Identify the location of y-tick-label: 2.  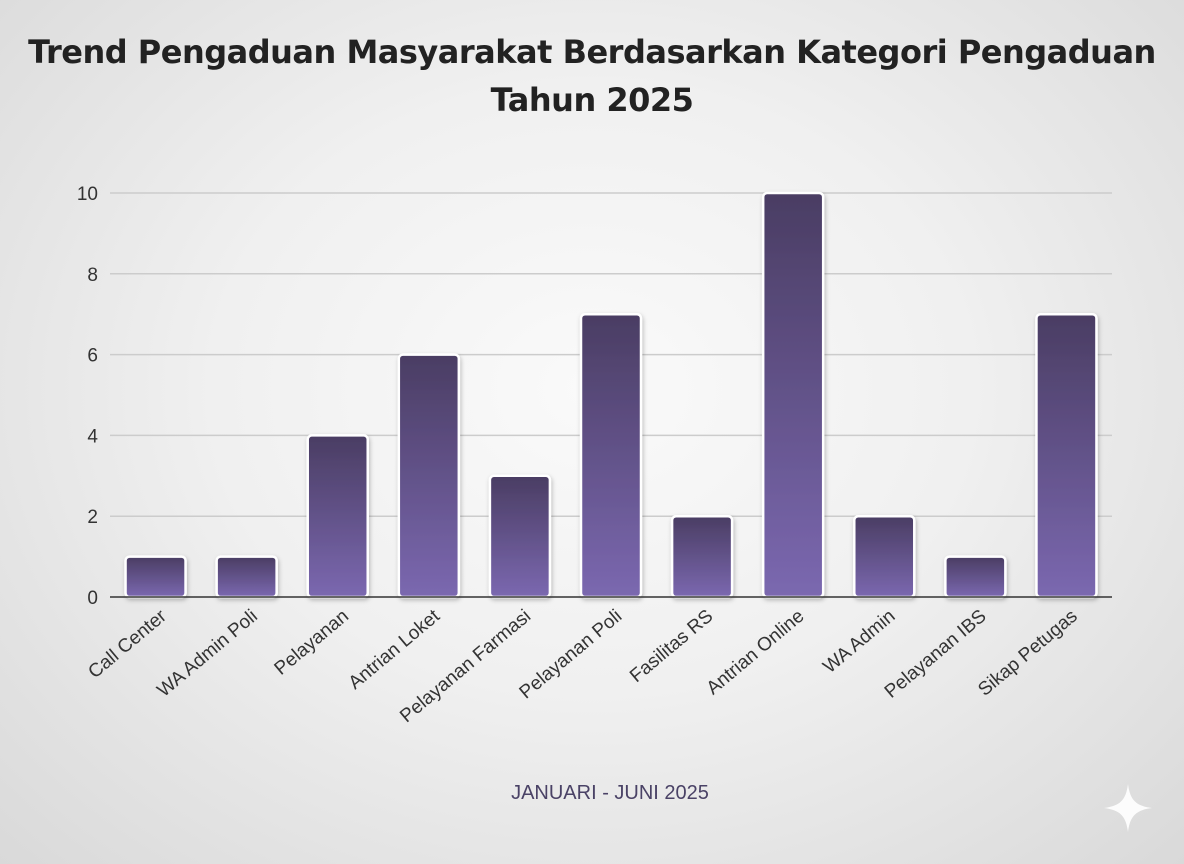
(92, 517).